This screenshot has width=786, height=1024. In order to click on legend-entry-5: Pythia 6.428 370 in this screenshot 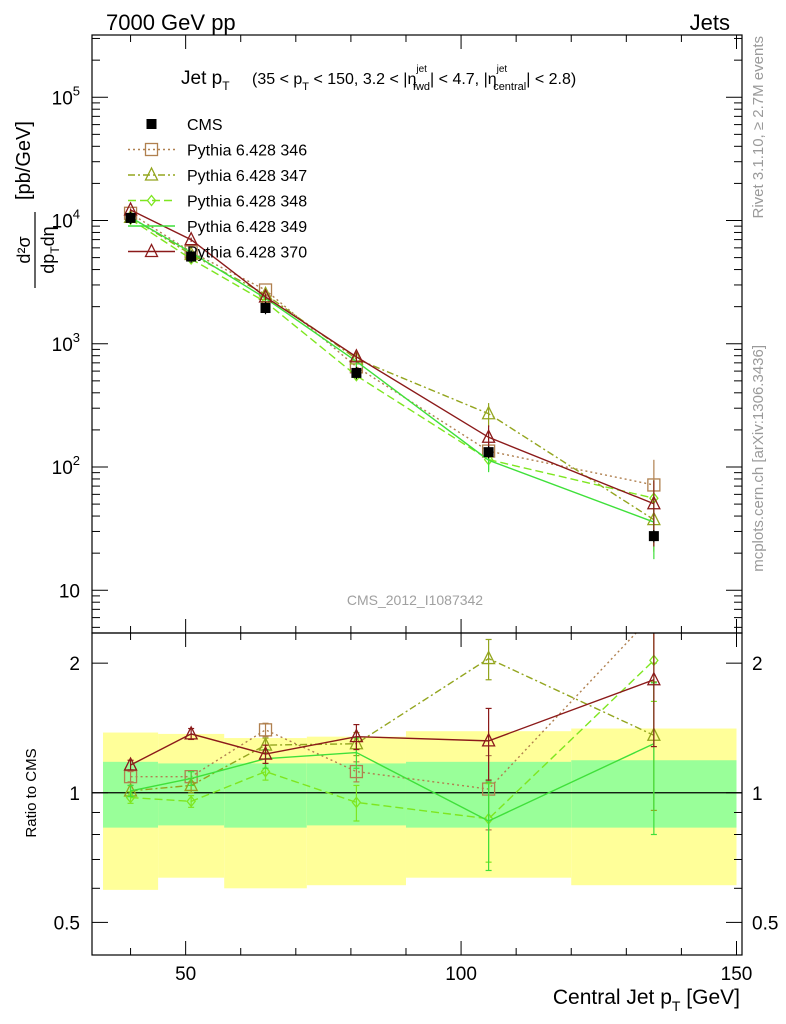, I will do `click(217, 252)`.